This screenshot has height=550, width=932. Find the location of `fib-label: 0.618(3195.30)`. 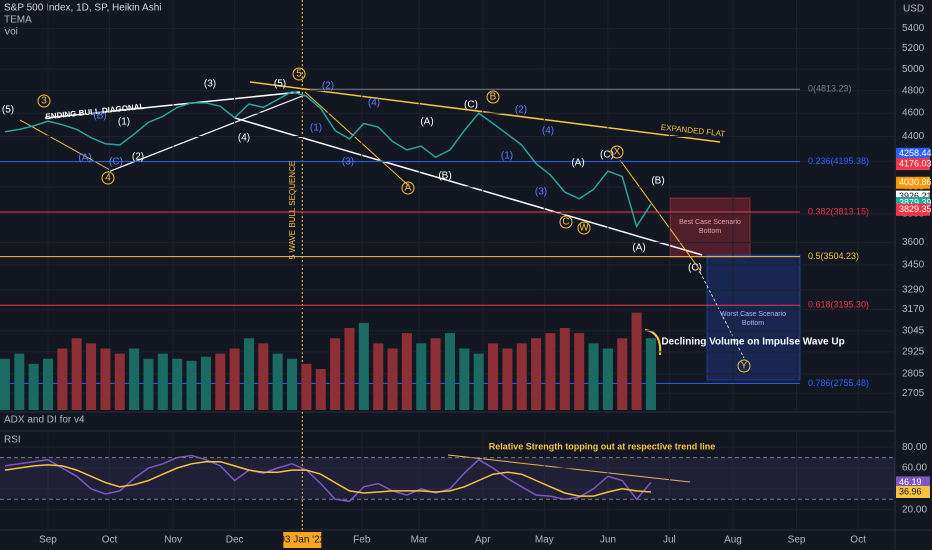

fib-label: 0.618(3195.30) is located at coordinates (838, 305).